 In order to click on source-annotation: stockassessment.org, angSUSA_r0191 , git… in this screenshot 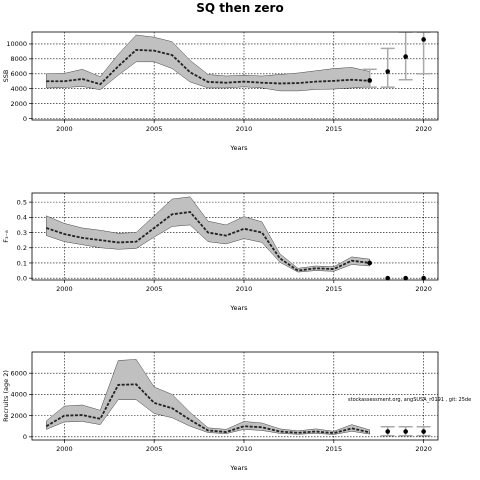, I will do `click(409, 400)`.